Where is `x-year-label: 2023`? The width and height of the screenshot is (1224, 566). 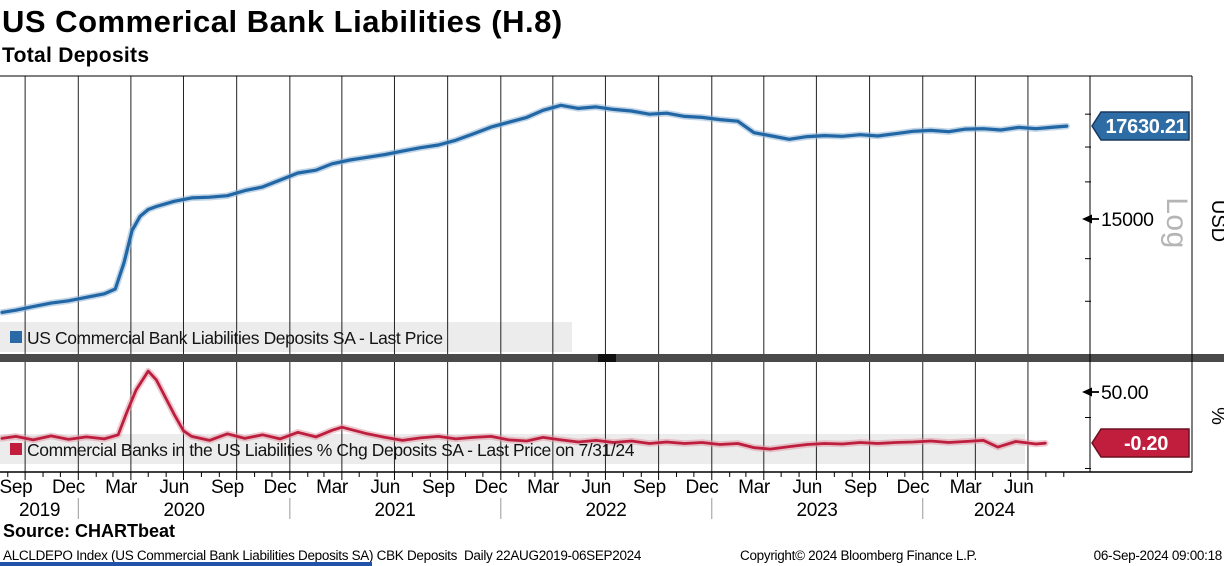
x-year-label: 2023 is located at coordinates (816, 510).